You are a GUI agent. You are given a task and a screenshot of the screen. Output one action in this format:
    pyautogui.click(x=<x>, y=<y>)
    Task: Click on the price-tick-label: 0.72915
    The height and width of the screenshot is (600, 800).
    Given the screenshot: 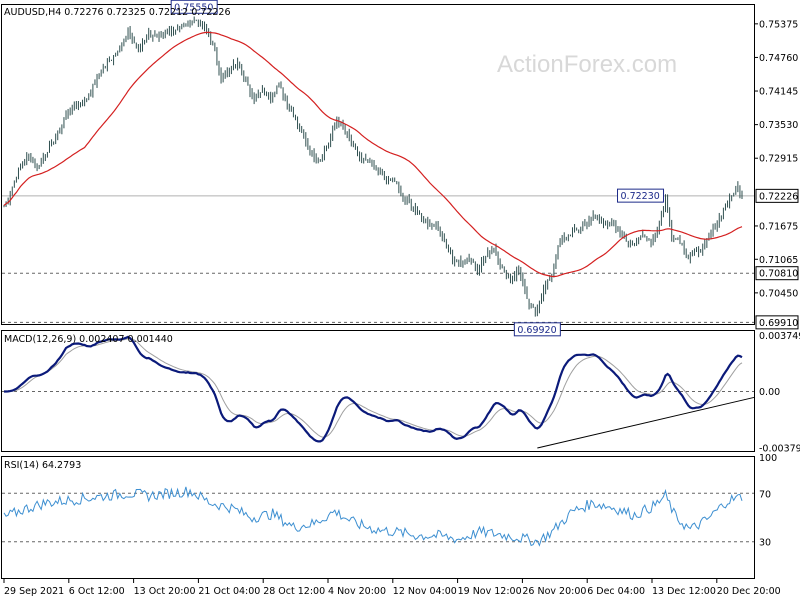 What is the action you would take?
    pyautogui.click(x=778, y=159)
    